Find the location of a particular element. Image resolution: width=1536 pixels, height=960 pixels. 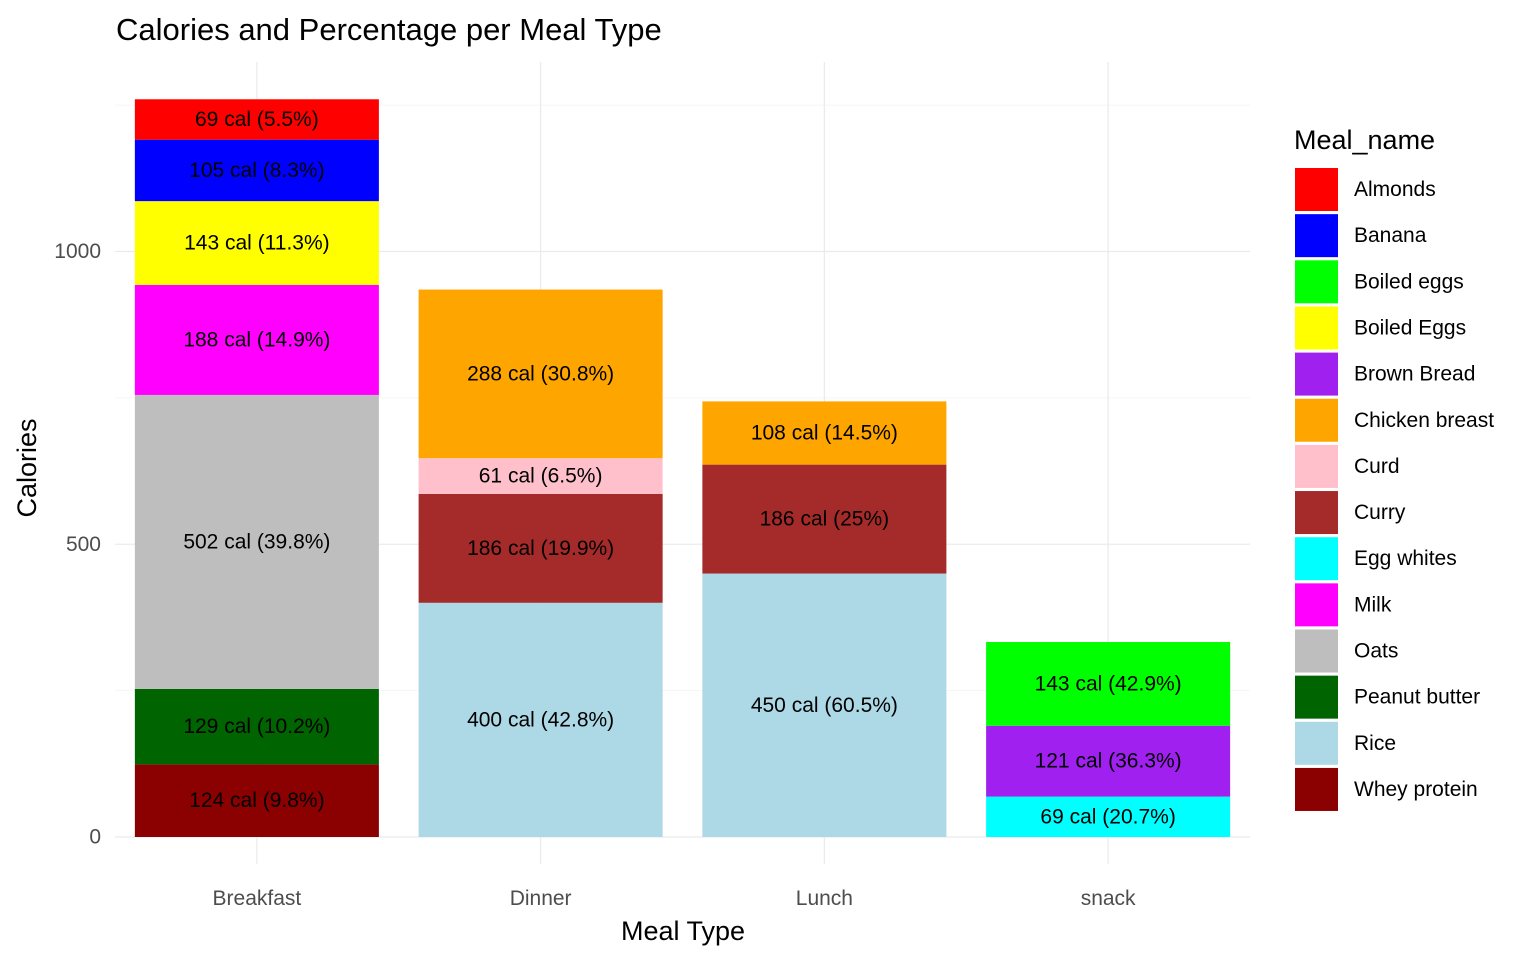

legend-item: Brown Bread is located at coordinates (1385, 374).